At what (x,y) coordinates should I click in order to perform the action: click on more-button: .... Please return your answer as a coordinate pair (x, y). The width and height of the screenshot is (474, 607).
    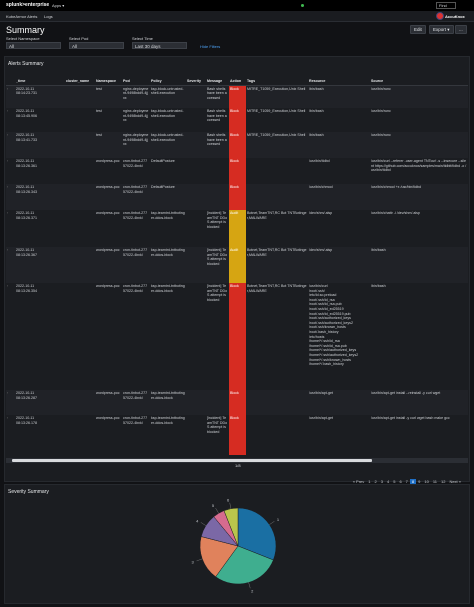
    Looking at the image, I should click on (461, 29).